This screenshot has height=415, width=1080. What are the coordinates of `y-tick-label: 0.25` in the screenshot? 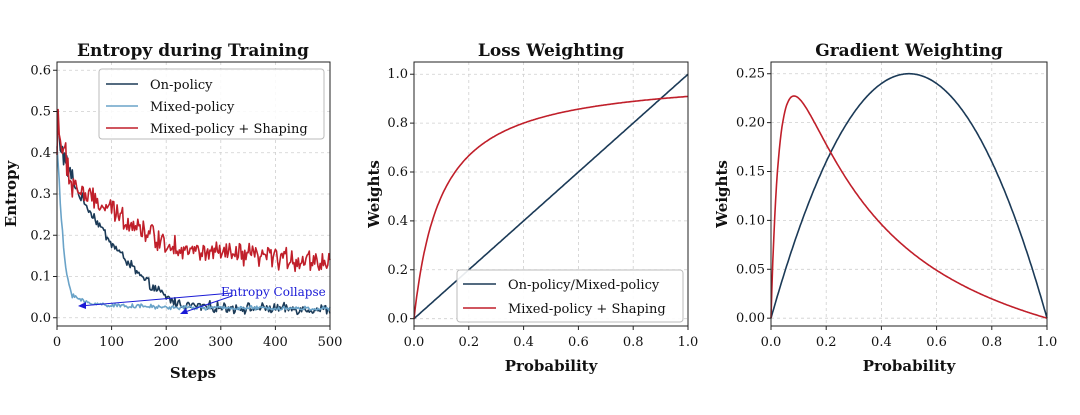 It's located at (750, 74).